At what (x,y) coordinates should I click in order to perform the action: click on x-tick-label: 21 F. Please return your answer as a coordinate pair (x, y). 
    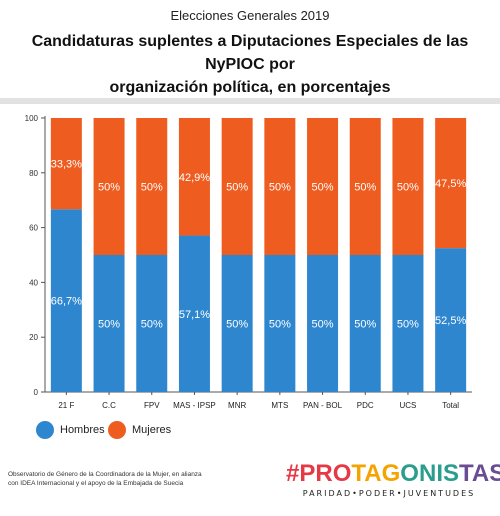
    Looking at the image, I should click on (66, 405).